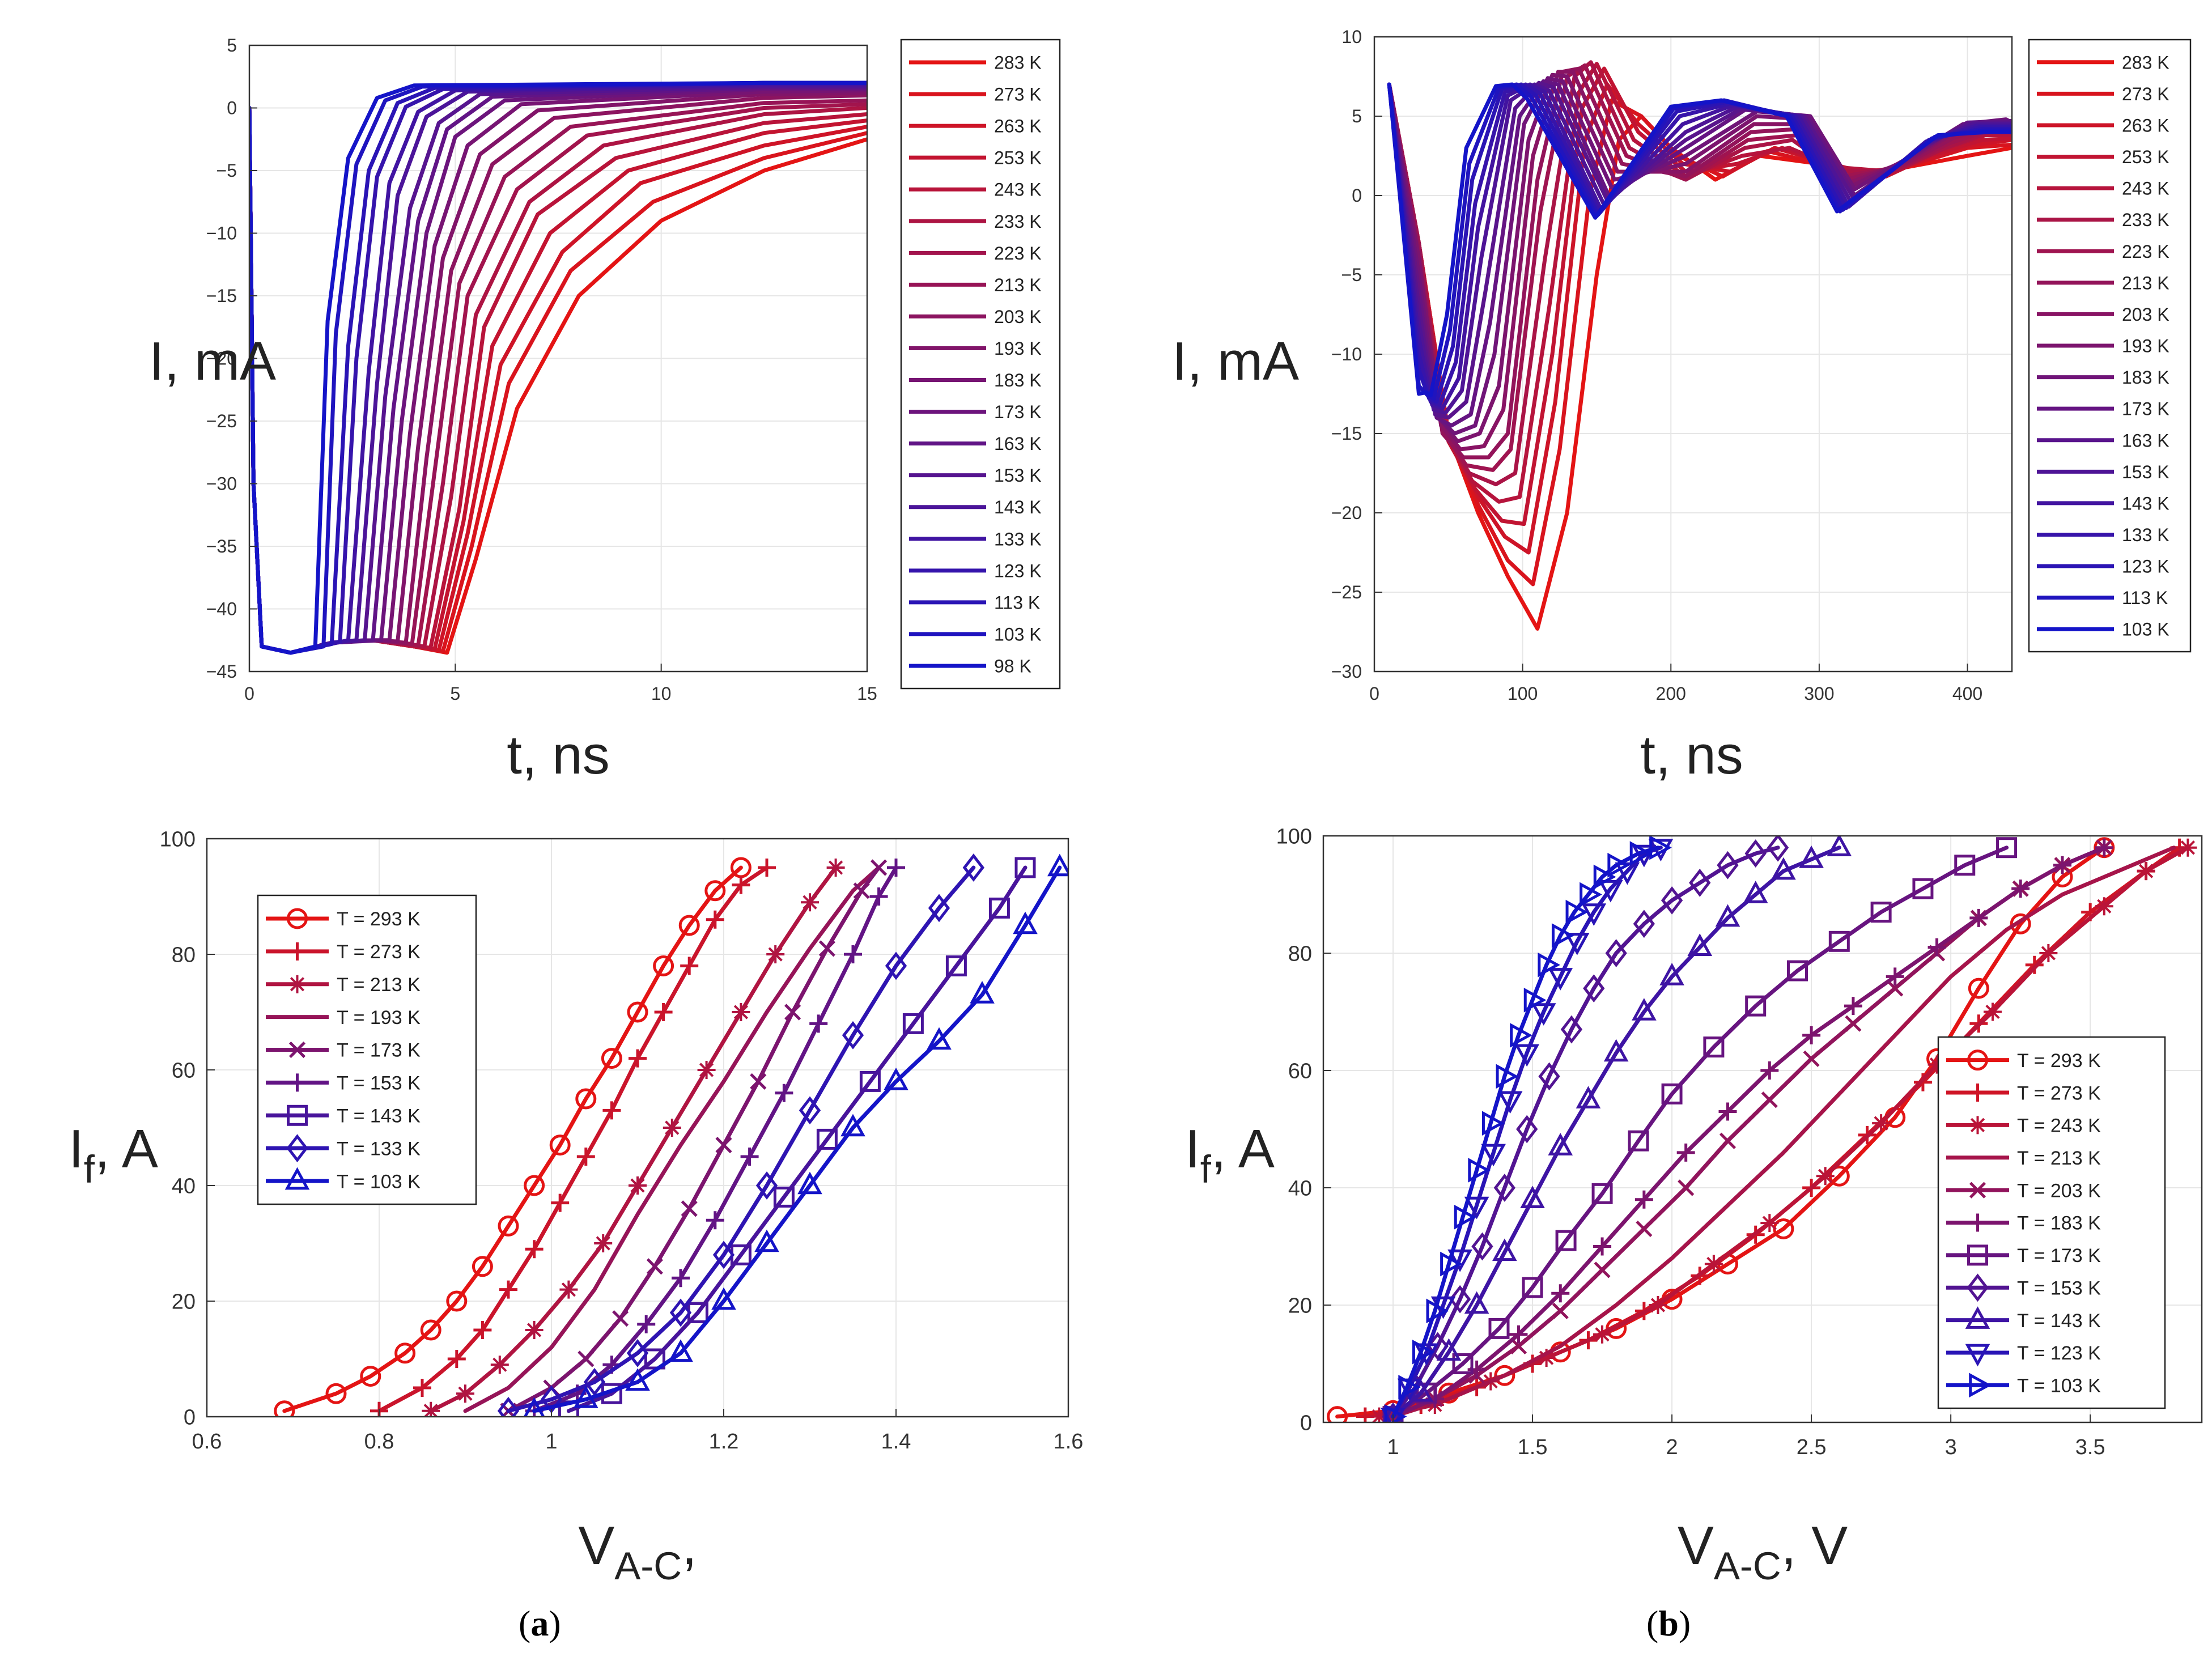 The height and width of the screenshot is (1657, 2212). I want to click on y-tick-label: −15, so click(221, 296).